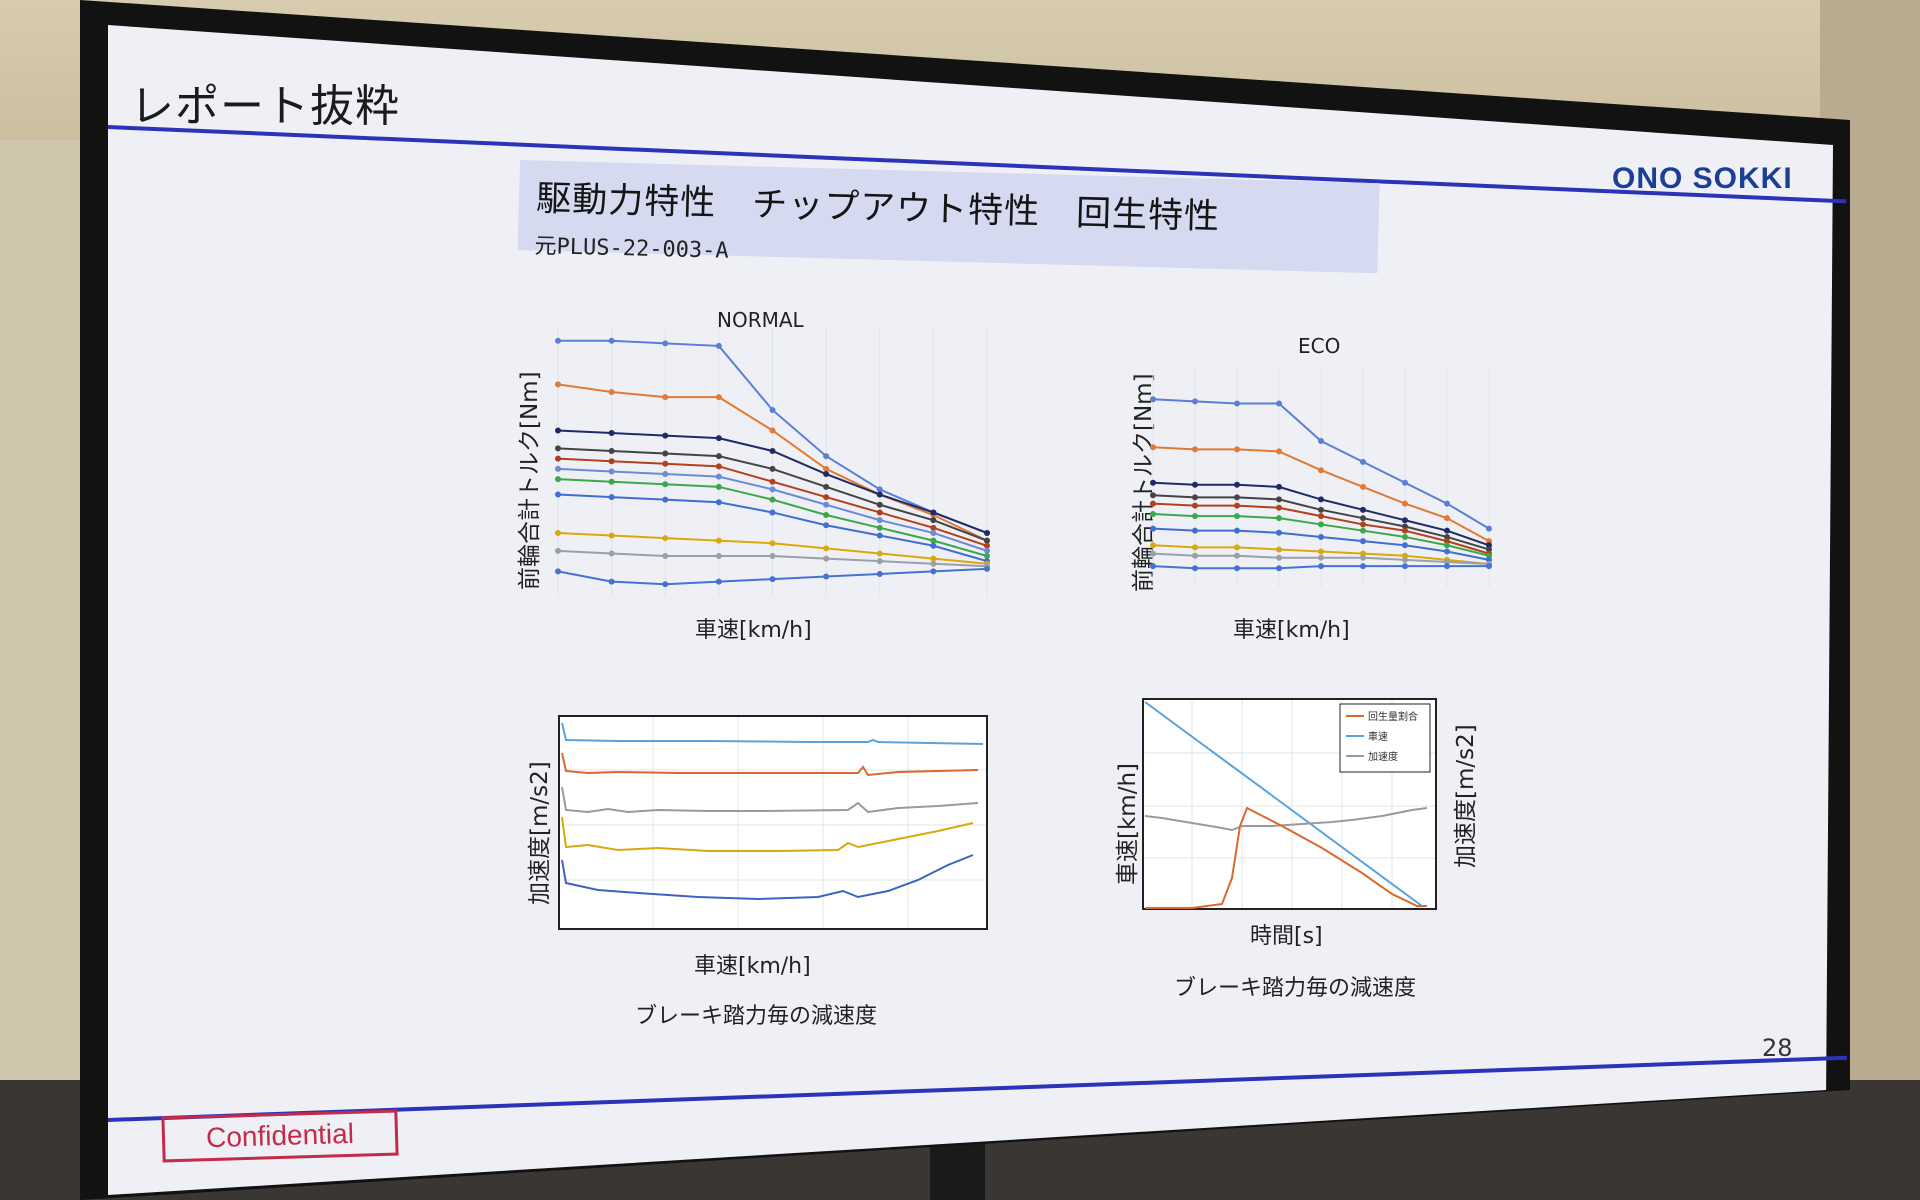  I want to click on regen-legend: 回生量割合 車速 加速度, so click(1385, 738).